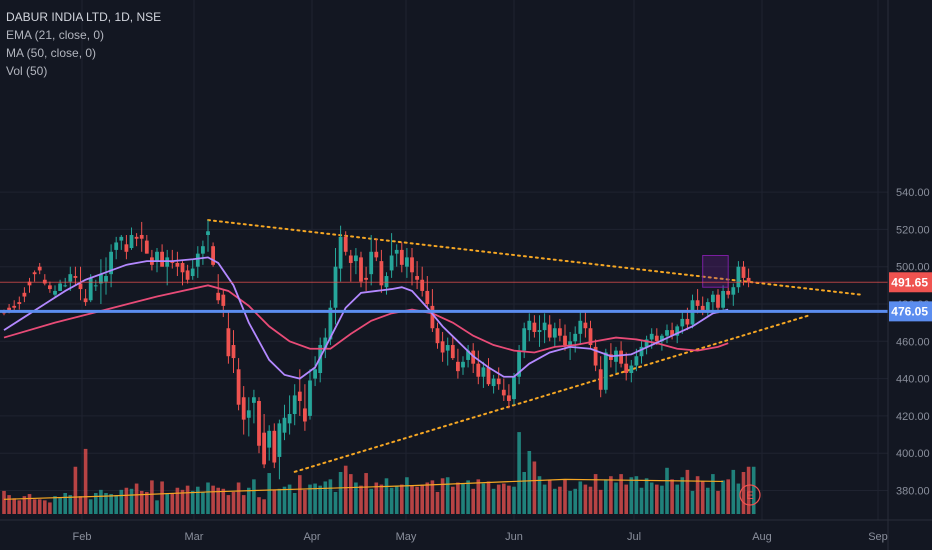 The width and height of the screenshot is (932, 550). Describe the element at coordinates (82, 537) in the screenshot. I see `x-tick-label: Feb` at that location.